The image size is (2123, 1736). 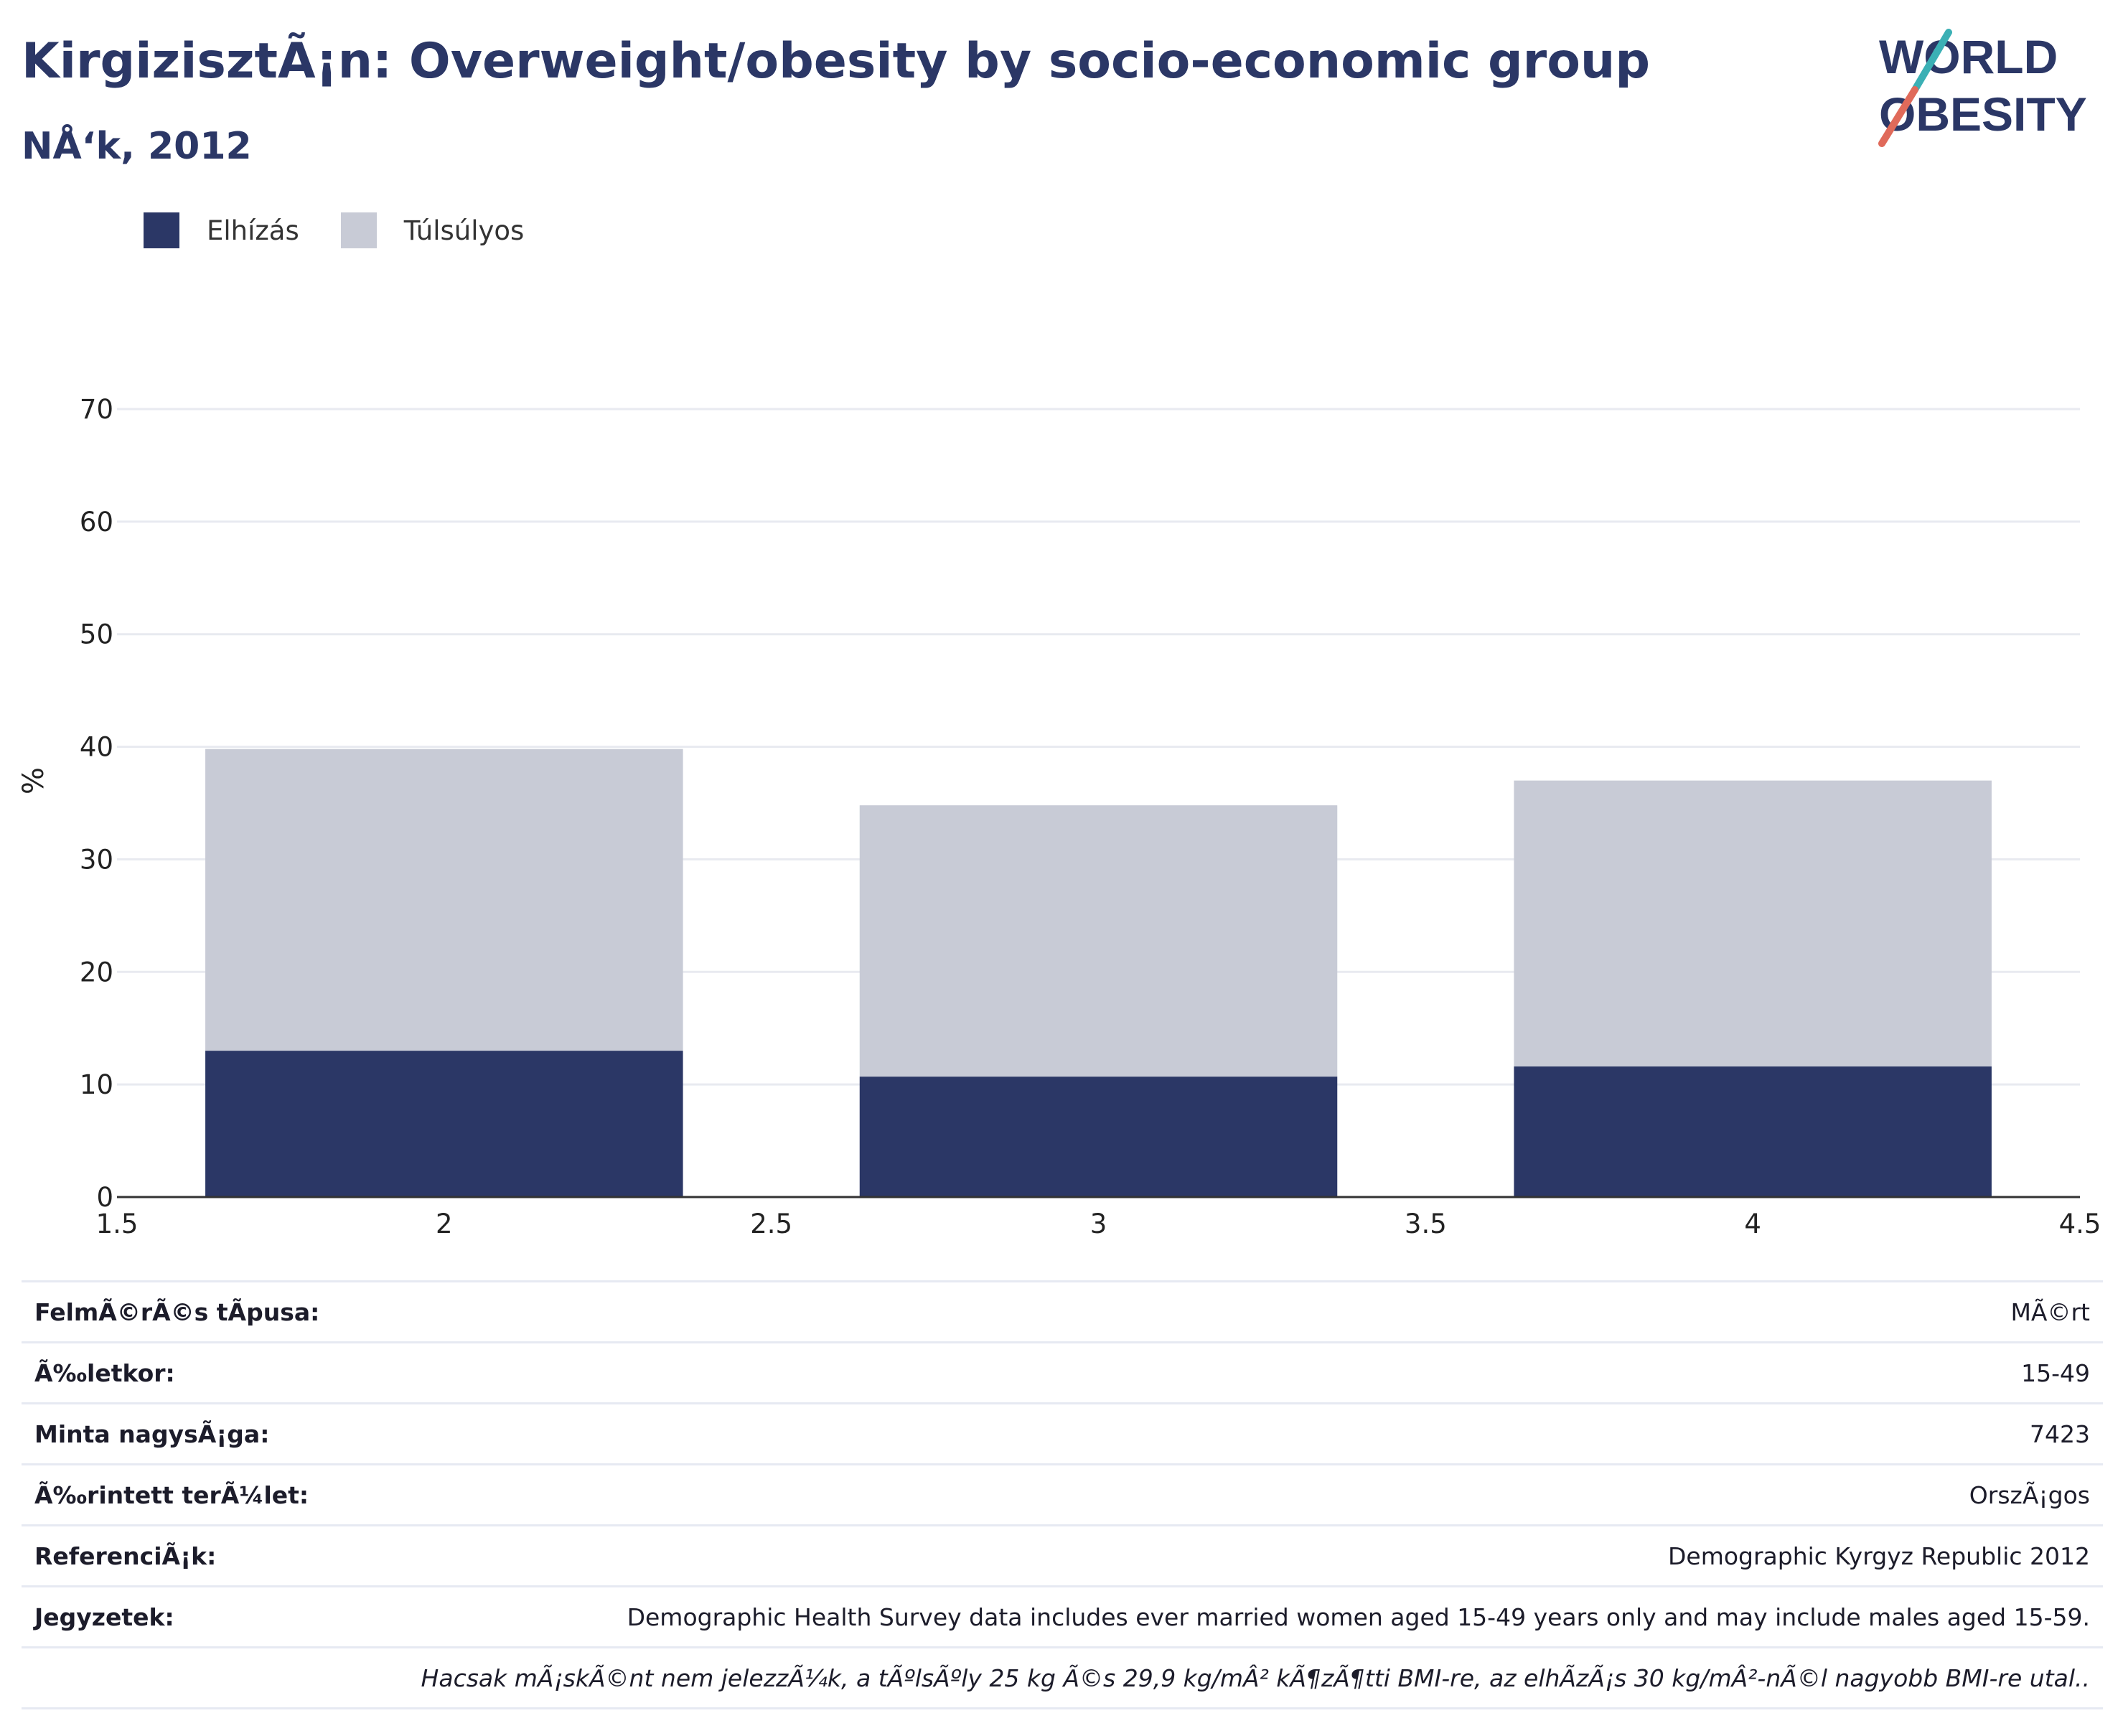 I want to click on y-tick-label: 70, so click(x=96, y=409).